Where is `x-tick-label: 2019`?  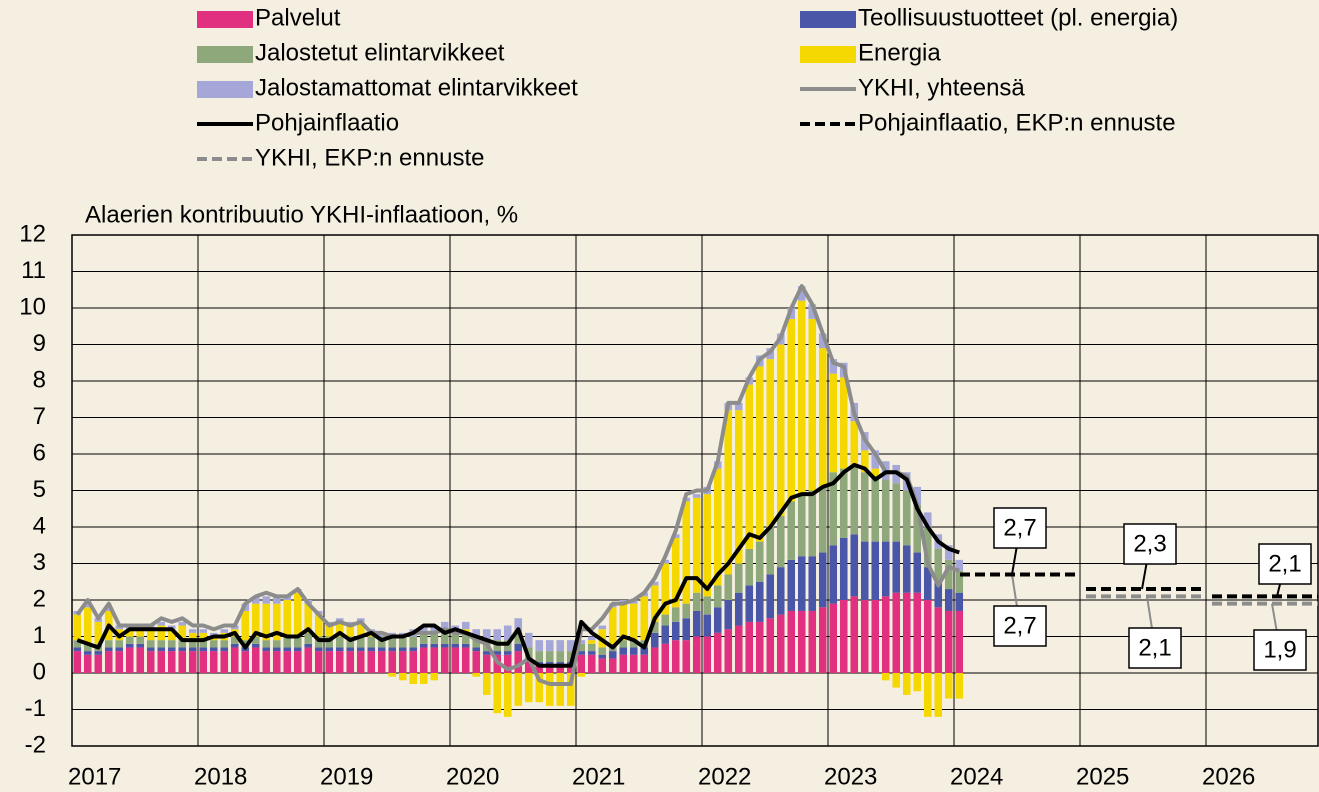
x-tick-label: 2019 is located at coordinates (346, 776).